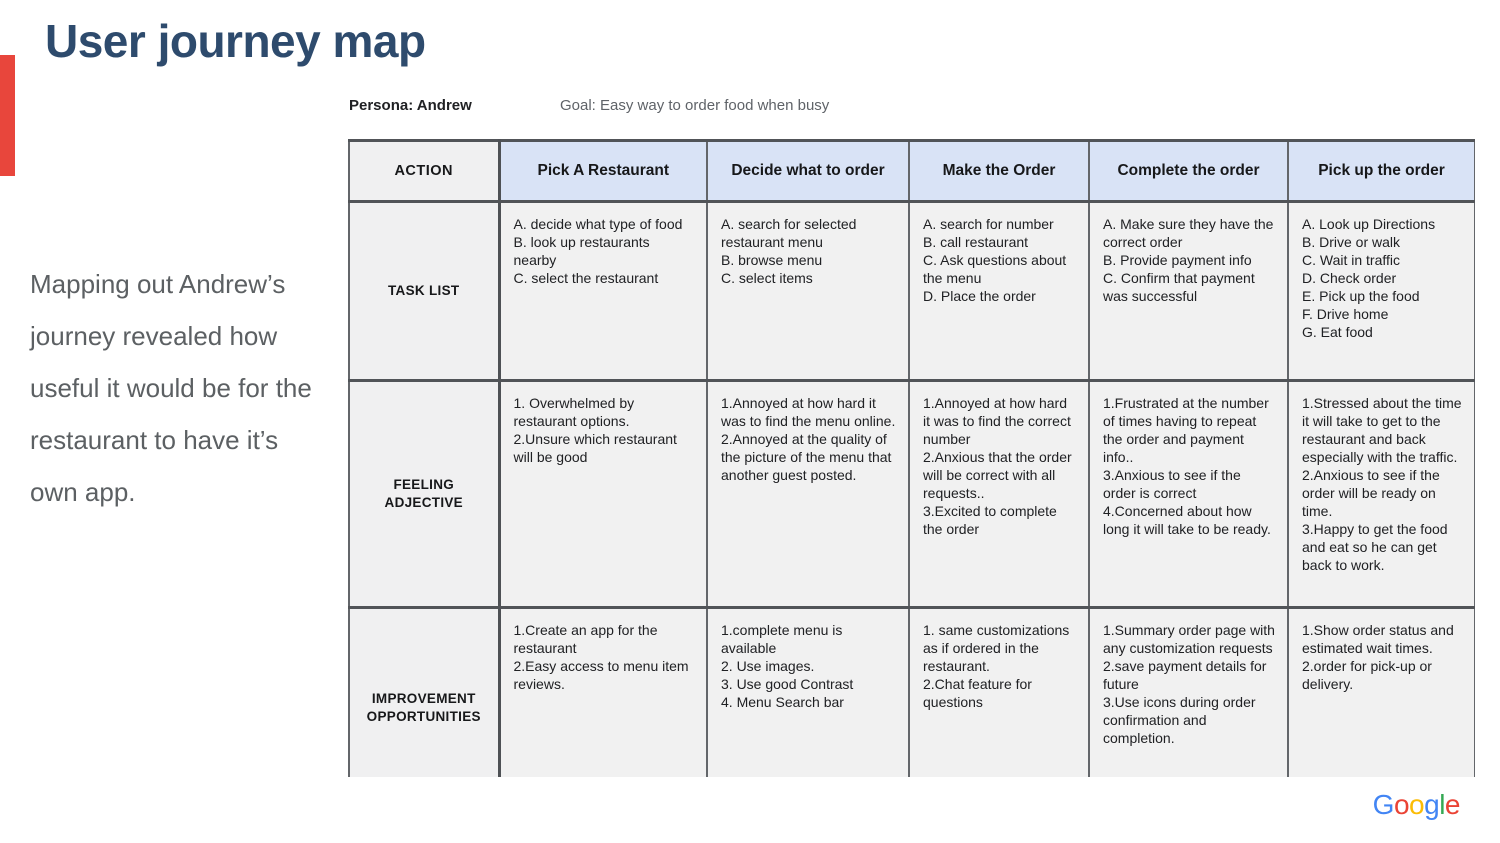  What do you see at coordinates (695, 105) in the screenshot?
I see `goal-label: Goal: Easy way to order food when busy` at bounding box center [695, 105].